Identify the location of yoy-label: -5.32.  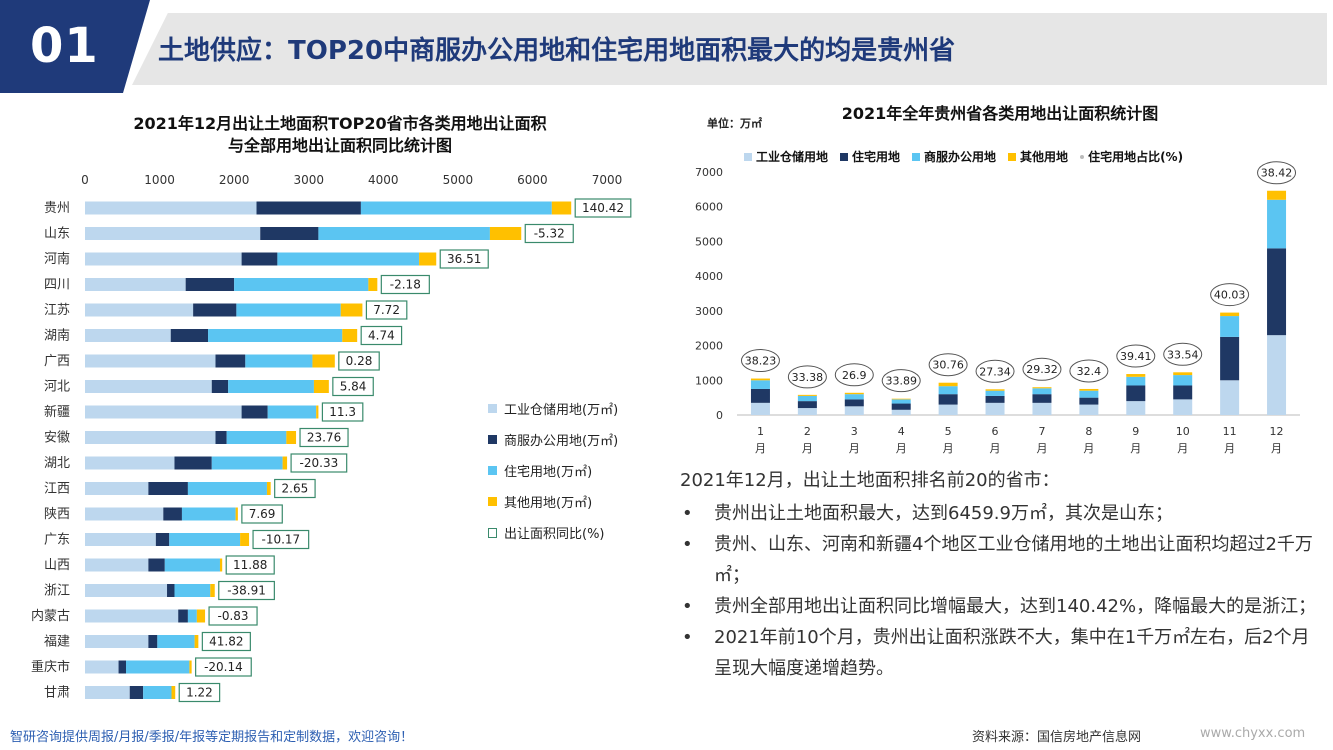
(549, 234).